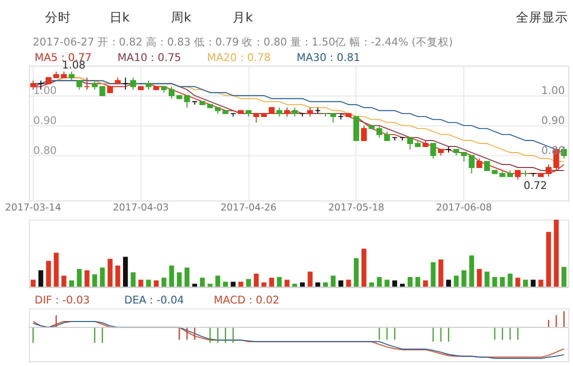 This screenshot has height=366, width=573. Describe the element at coordinates (536, 186) in the screenshot. I see `annotation: 0.72` at that location.